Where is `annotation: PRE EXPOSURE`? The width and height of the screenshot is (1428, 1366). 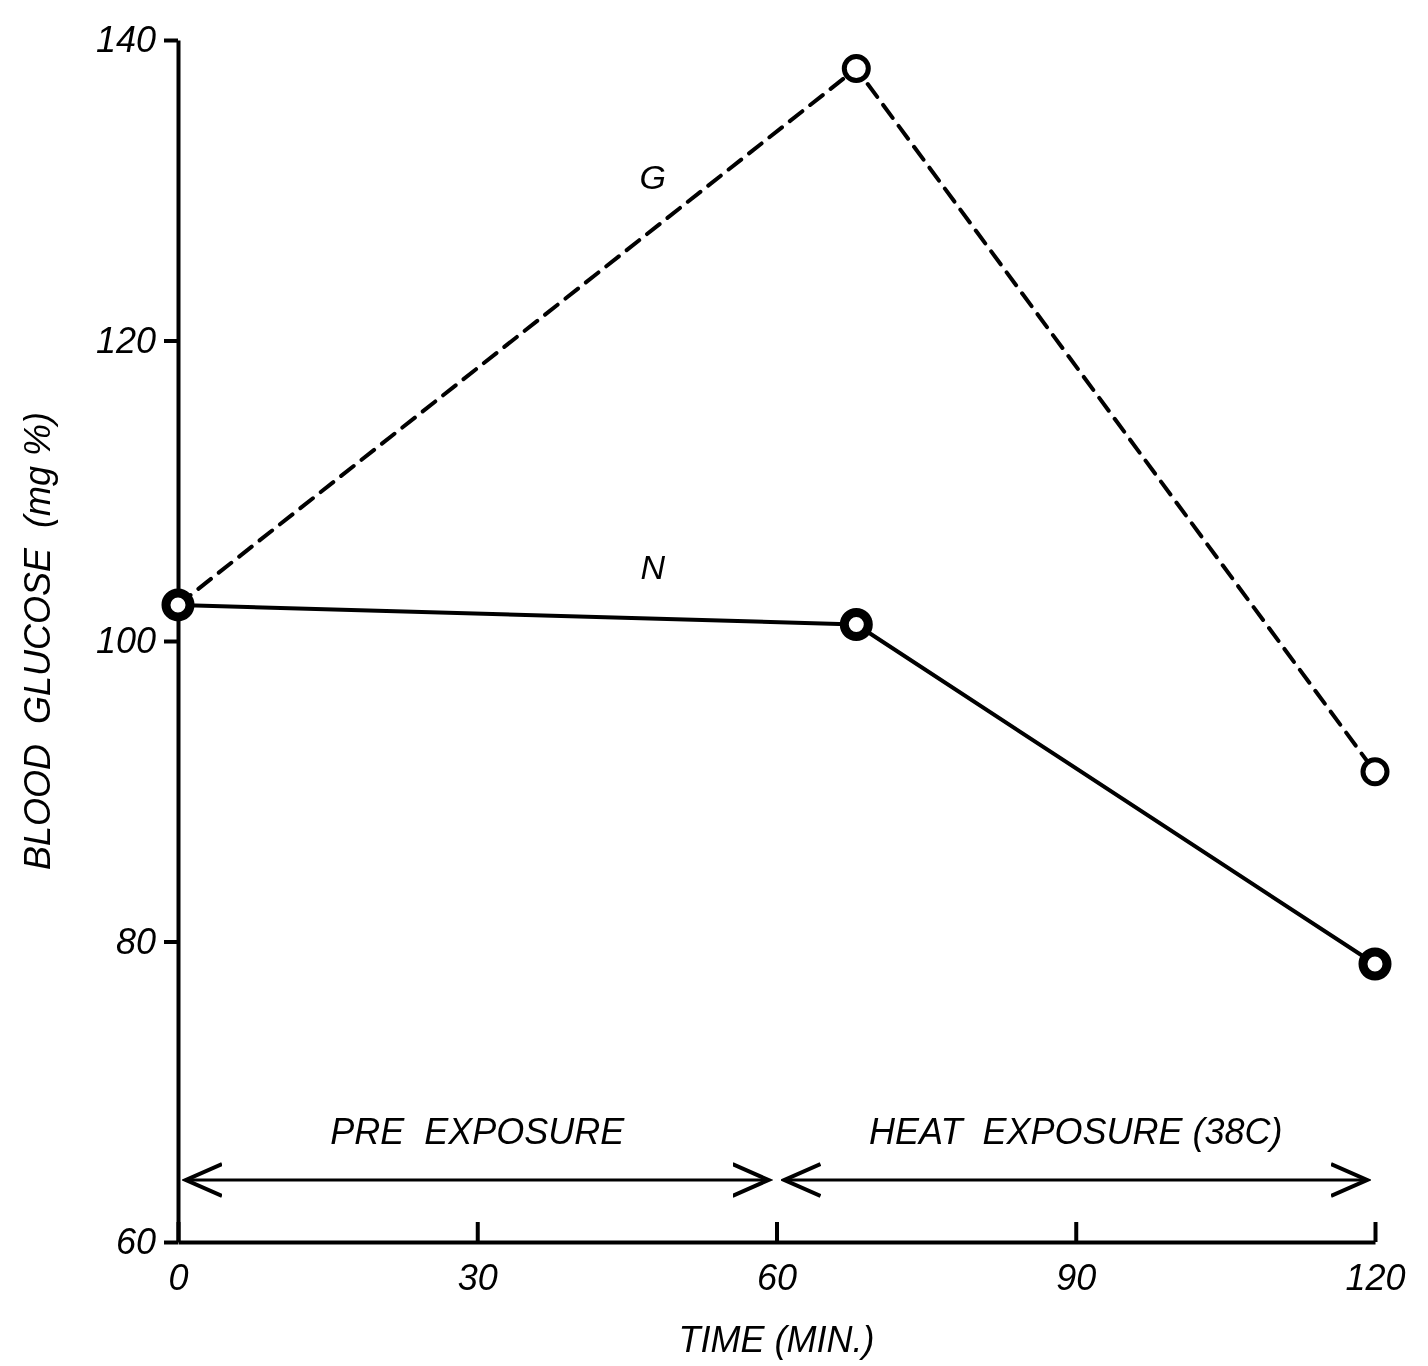 annotation: PRE EXPOSURE is located at coordinates (478, 1131).